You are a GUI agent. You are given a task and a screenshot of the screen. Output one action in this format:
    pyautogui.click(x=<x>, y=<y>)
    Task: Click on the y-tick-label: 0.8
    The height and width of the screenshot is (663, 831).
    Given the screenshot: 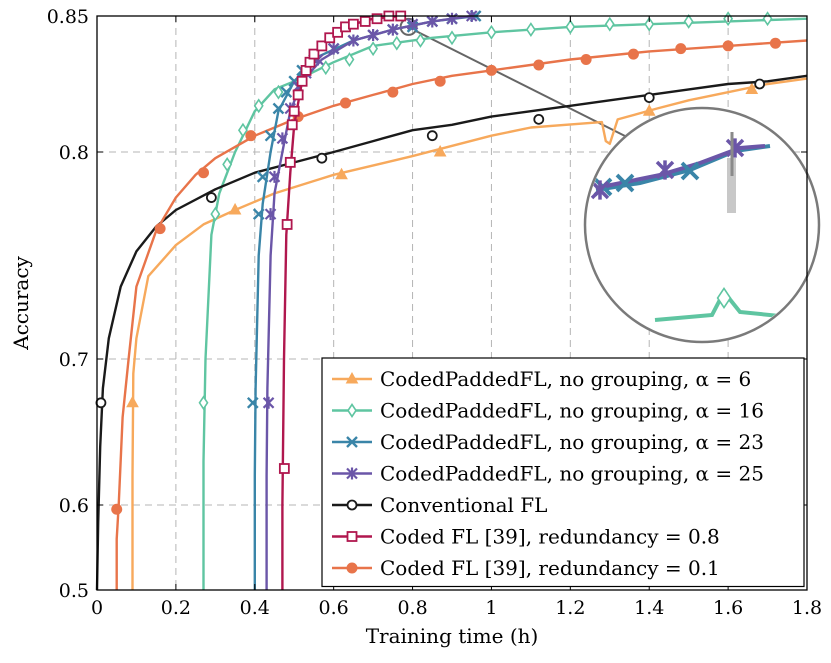 What is the action you would take?
    pyautogui.click(x=74, y=153)
    